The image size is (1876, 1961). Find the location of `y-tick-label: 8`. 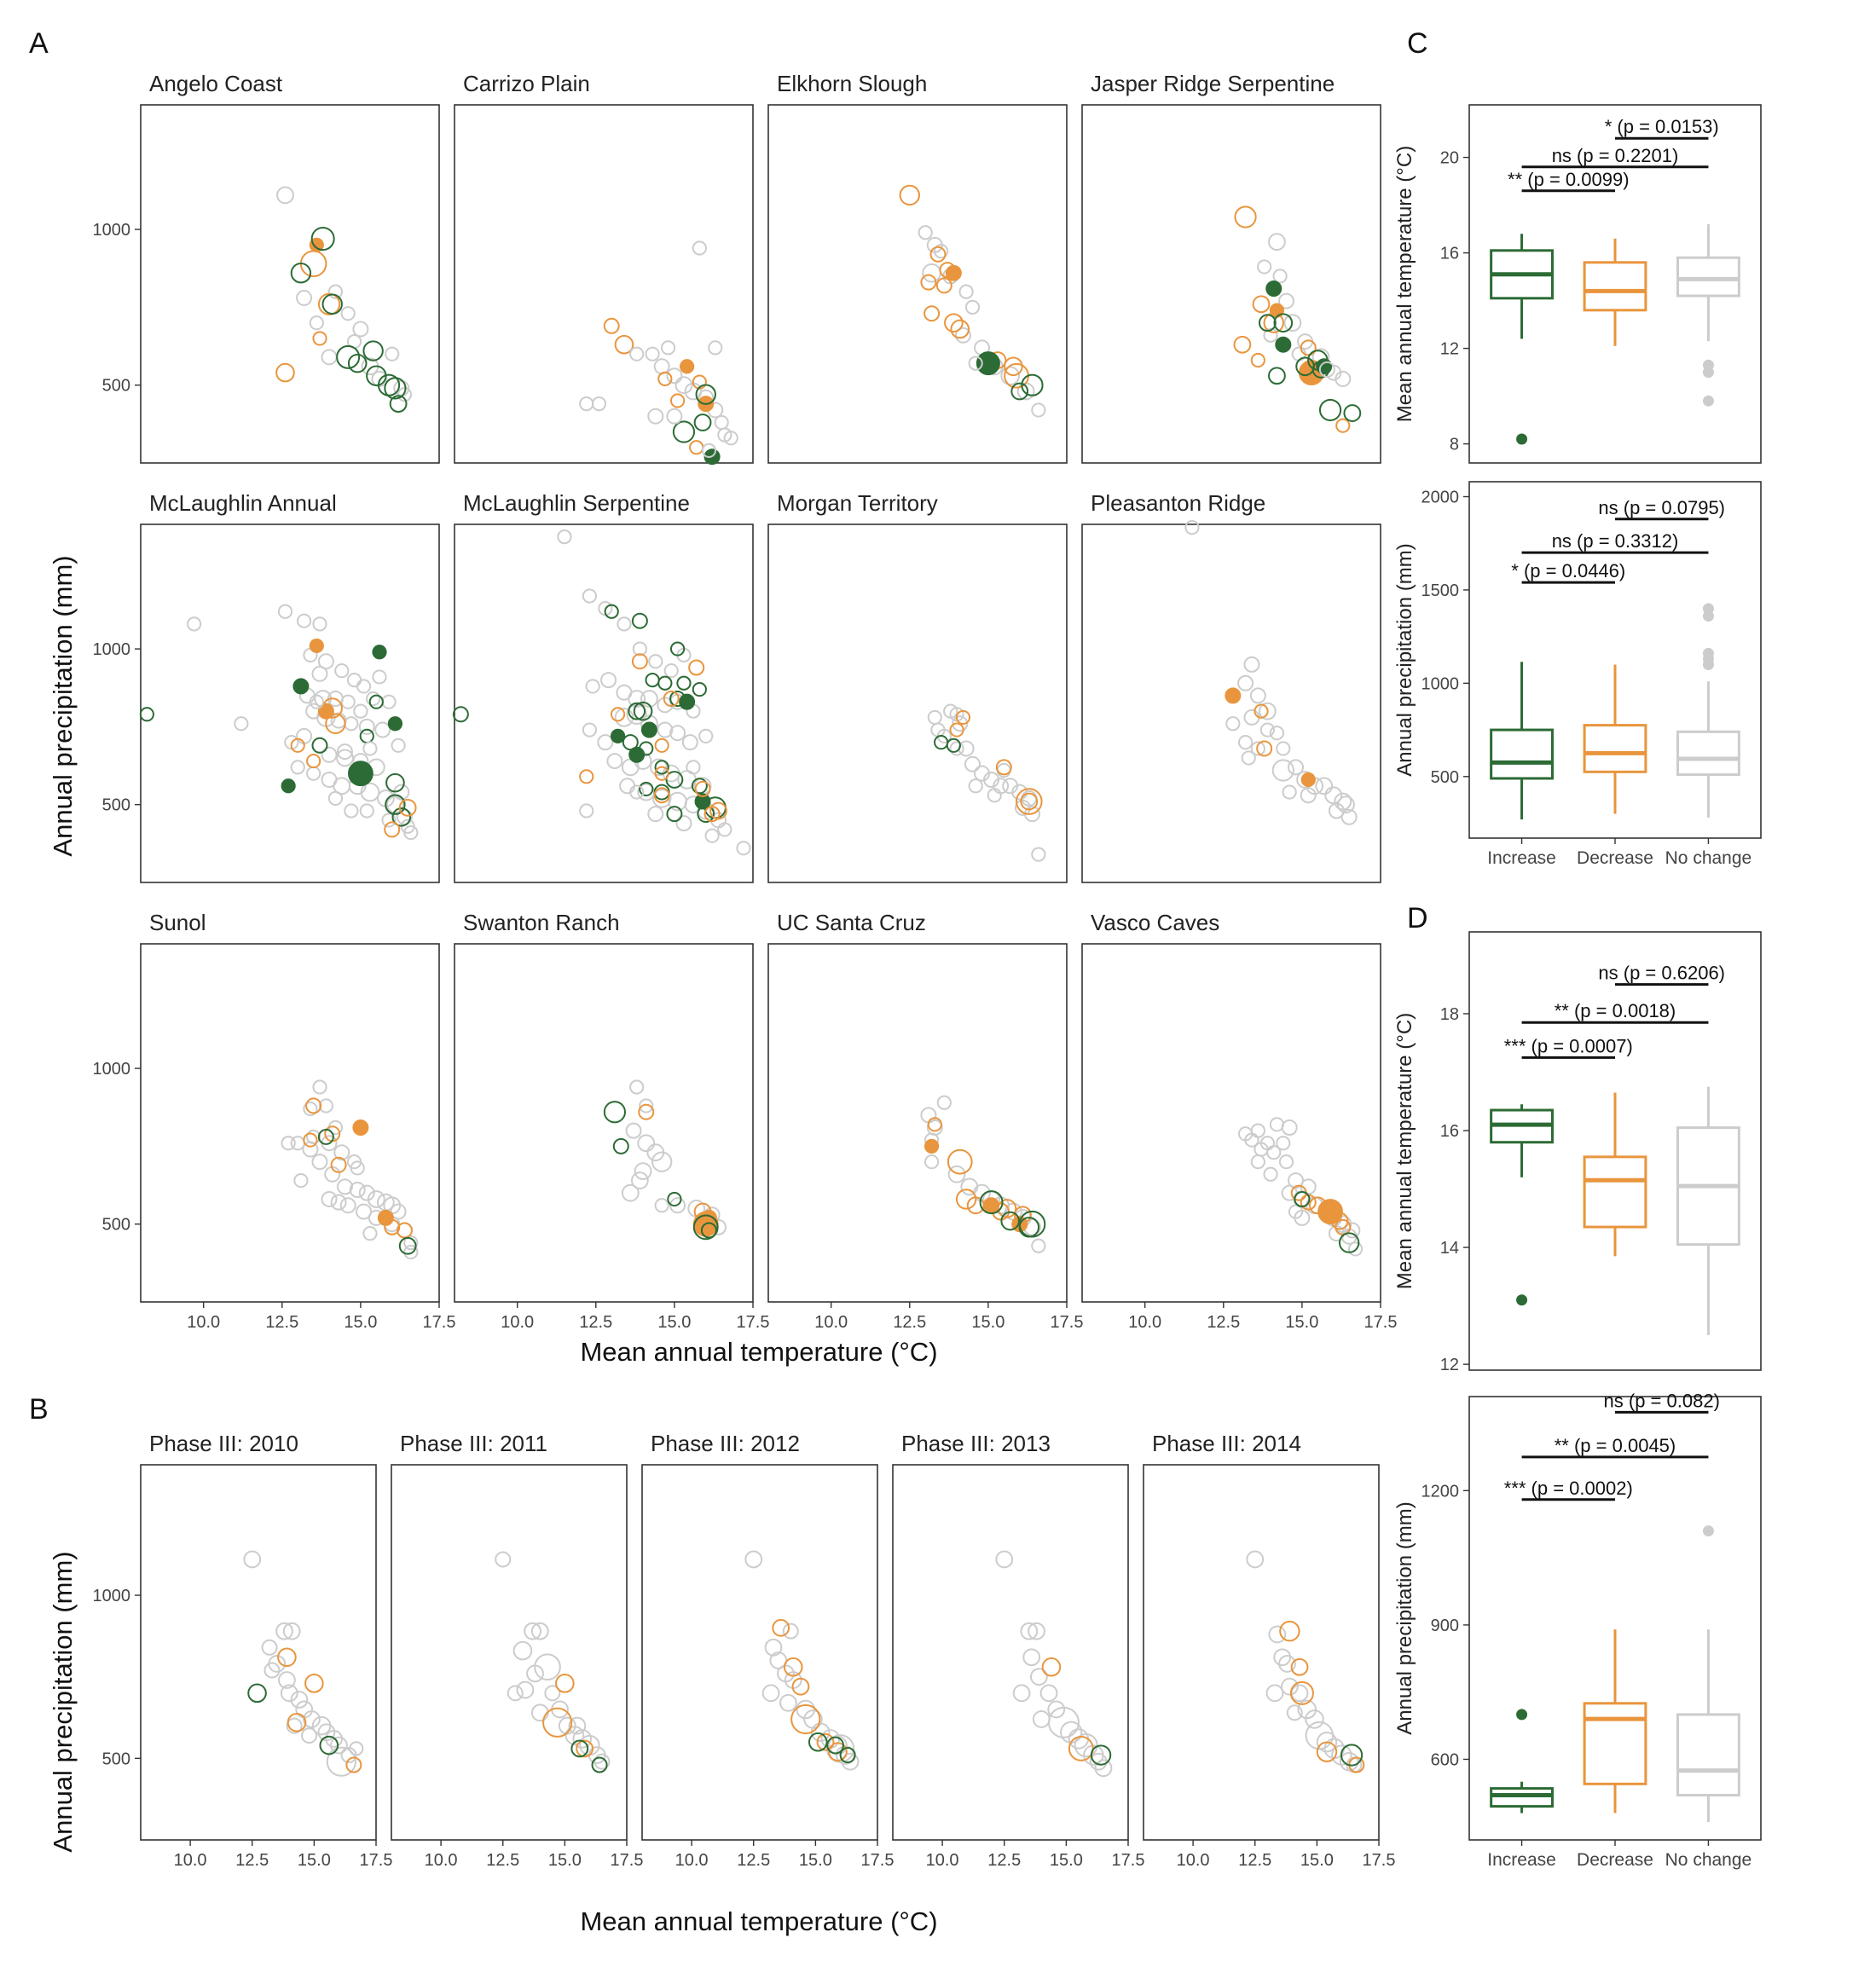

y-tick-label: 8 is located at coordinates (1454, 445).